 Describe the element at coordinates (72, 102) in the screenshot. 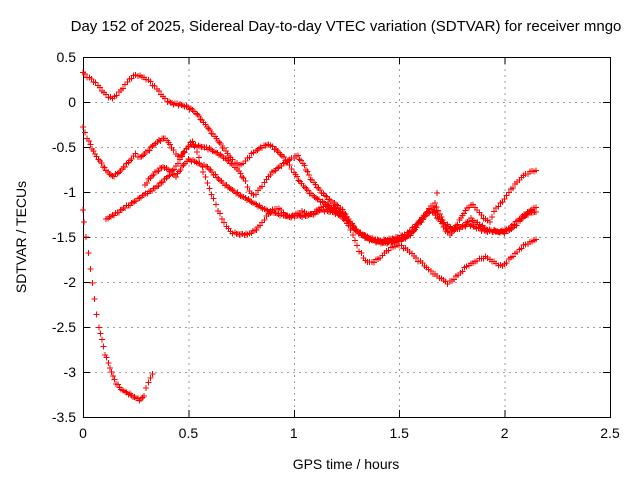

I see `y-tick-label: 0` at that location.